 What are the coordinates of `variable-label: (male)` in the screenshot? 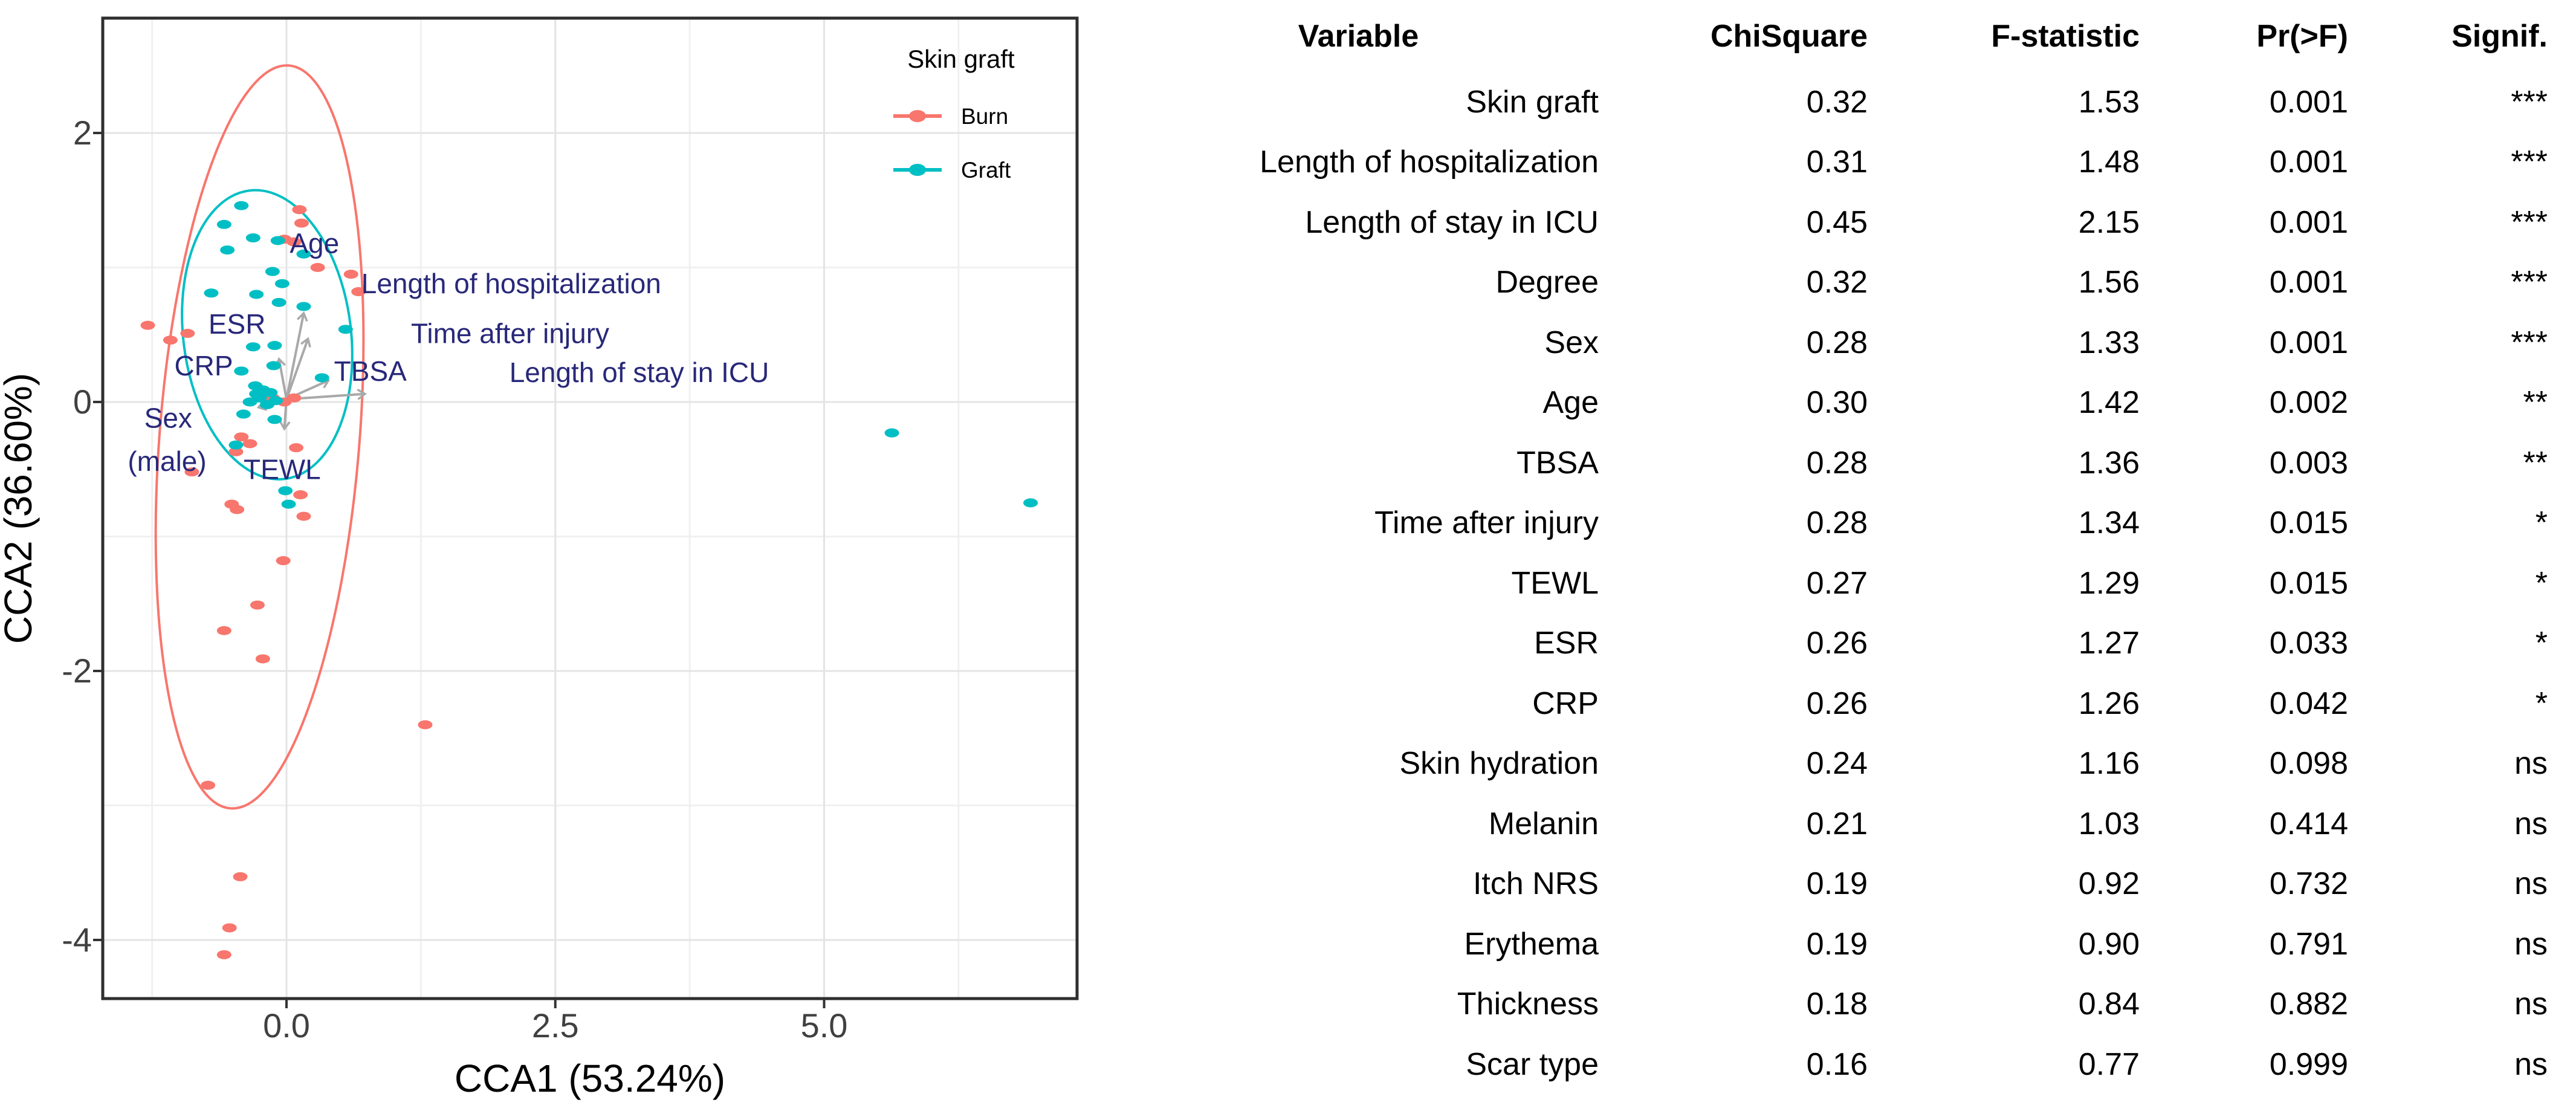 It's located at (167, 461).